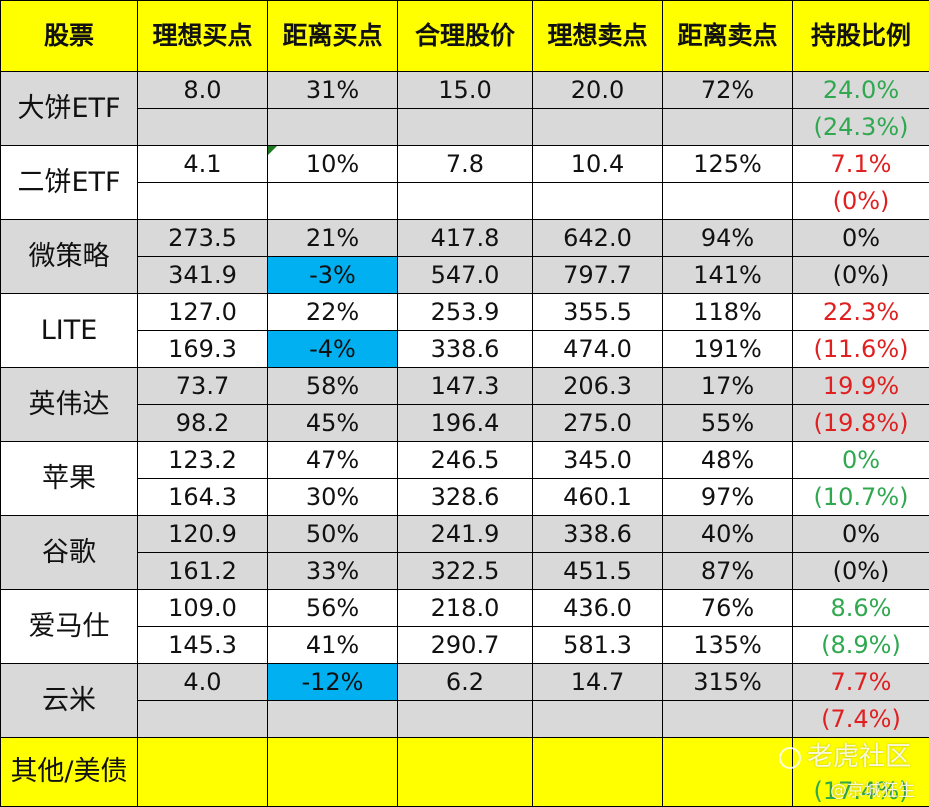  What do you see at coordinates (202, 460) in the screenshot?
I see `ideal-buy-cell: 123.2` at bounding box center [202, 460].